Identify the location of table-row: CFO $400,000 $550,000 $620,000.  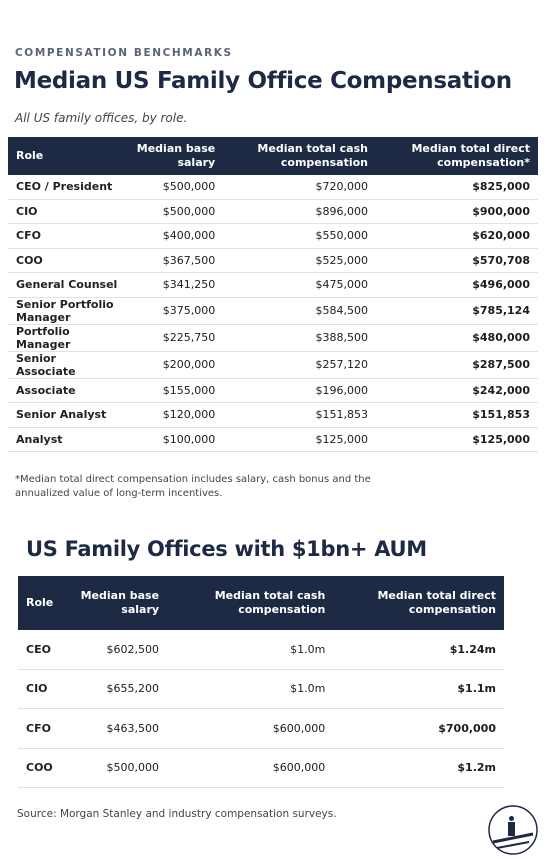
(273, 236).